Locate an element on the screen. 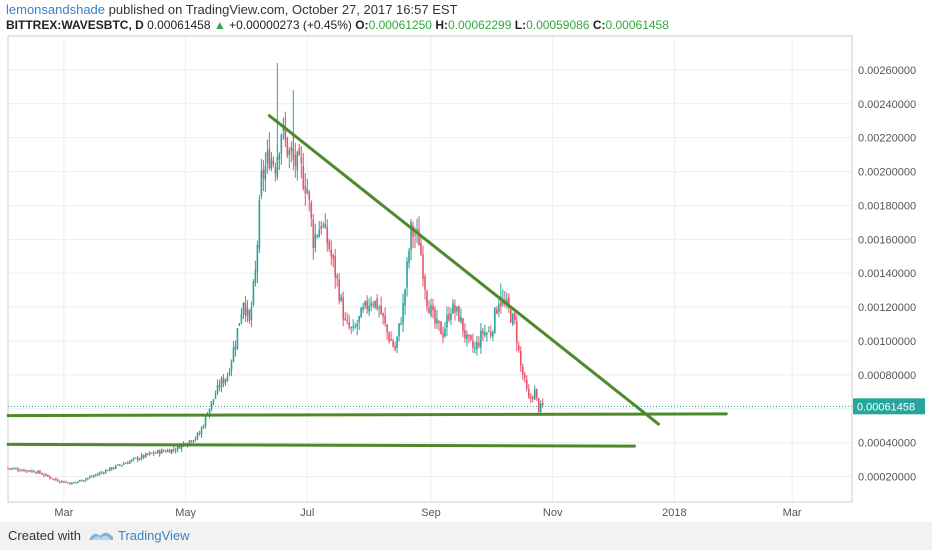 The image size is (932, 550). tradingview-logo-icon is located at coordinates (101, 535).